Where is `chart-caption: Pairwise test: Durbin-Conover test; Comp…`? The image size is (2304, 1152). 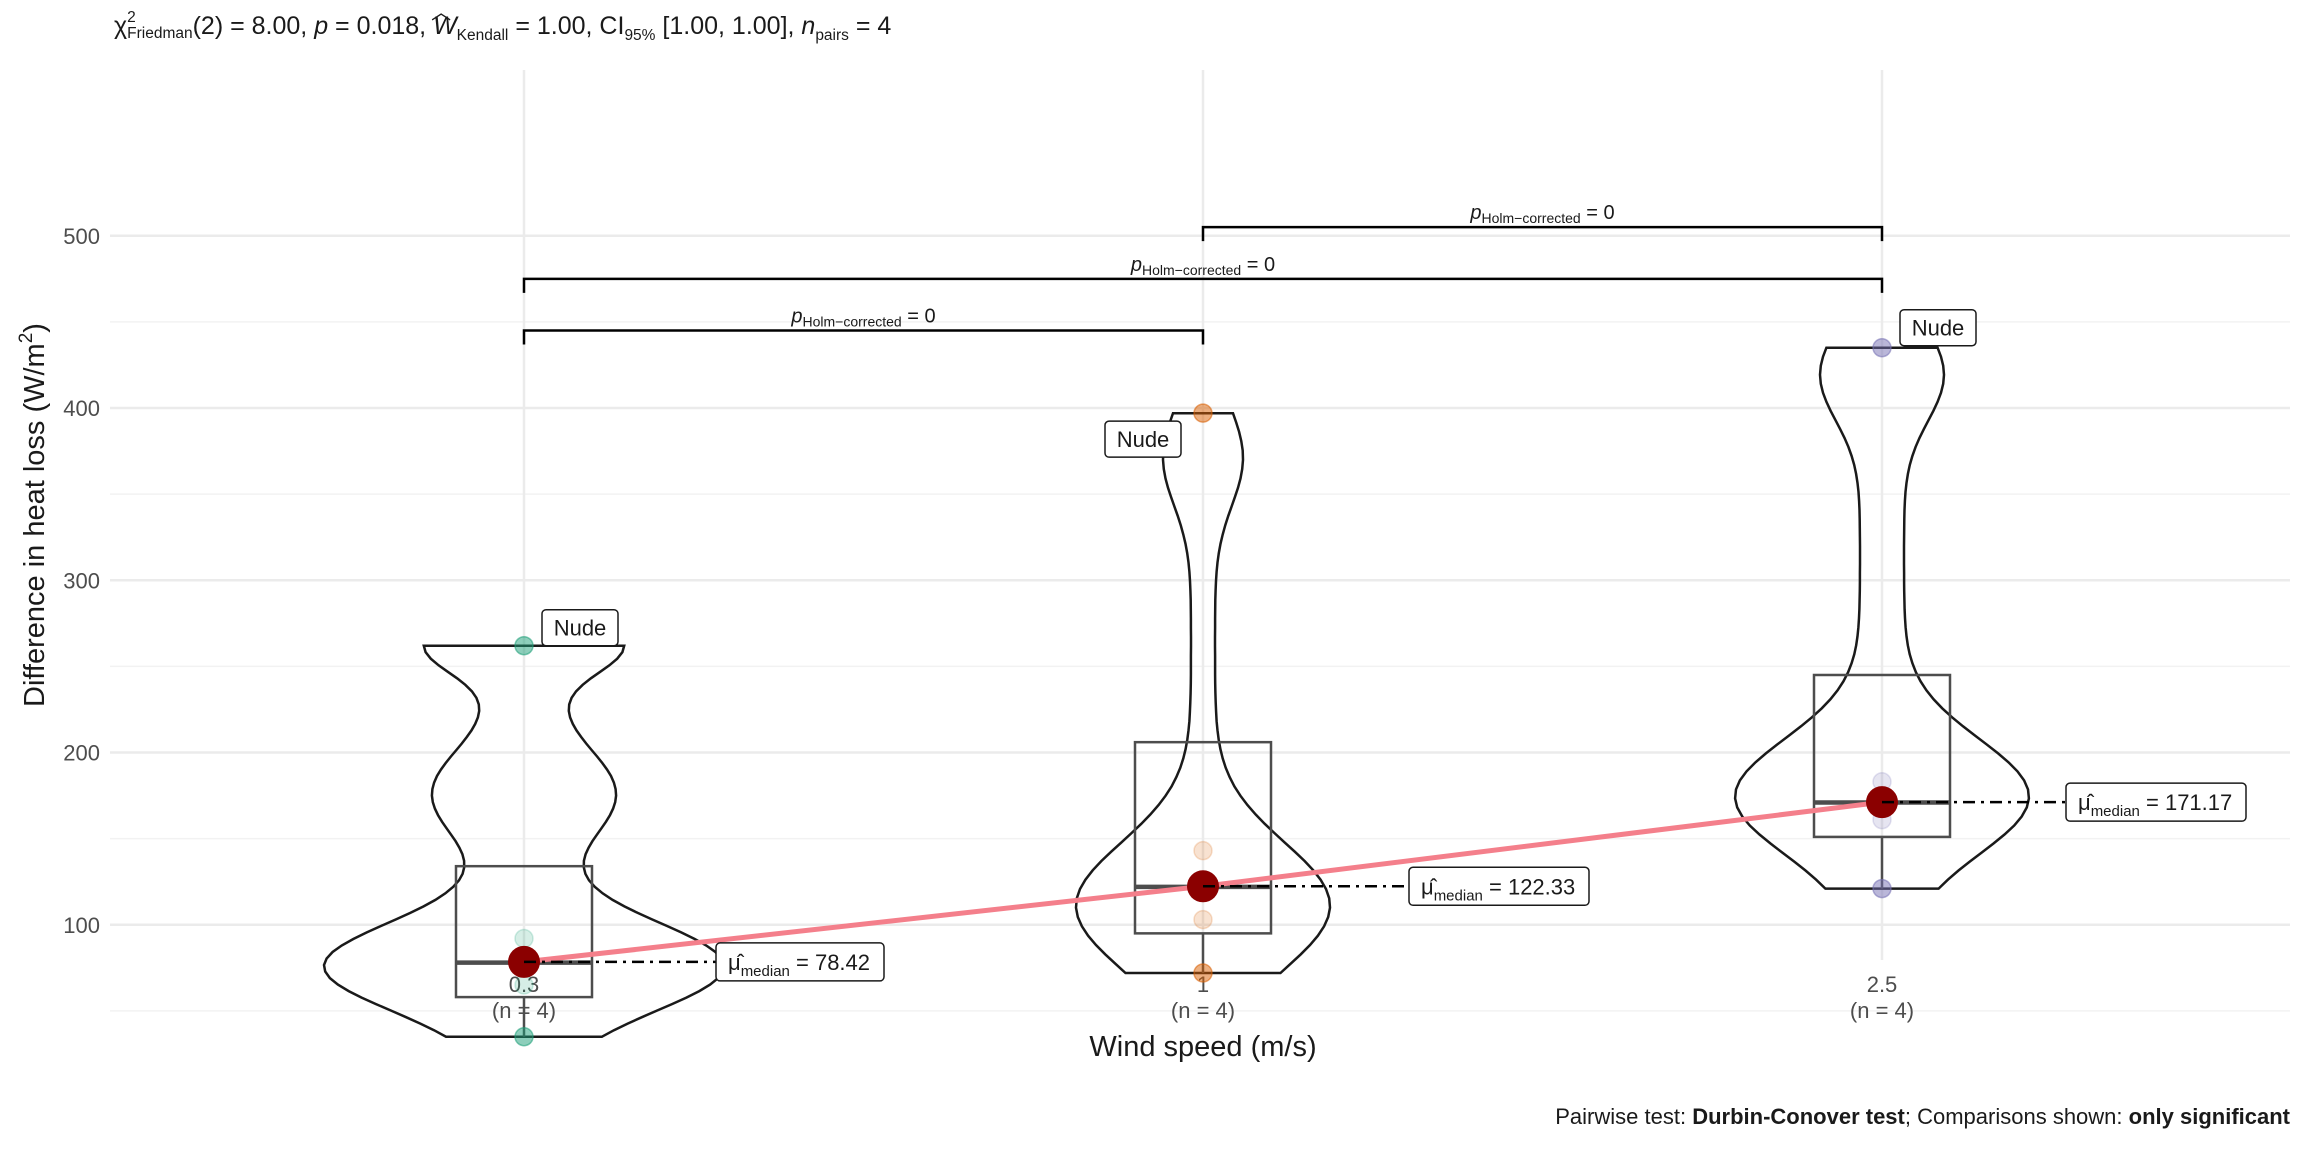 chart-caption: Pairwise test: Durbin-Conover test; Comp… is located at coordinates (1922, 1116).